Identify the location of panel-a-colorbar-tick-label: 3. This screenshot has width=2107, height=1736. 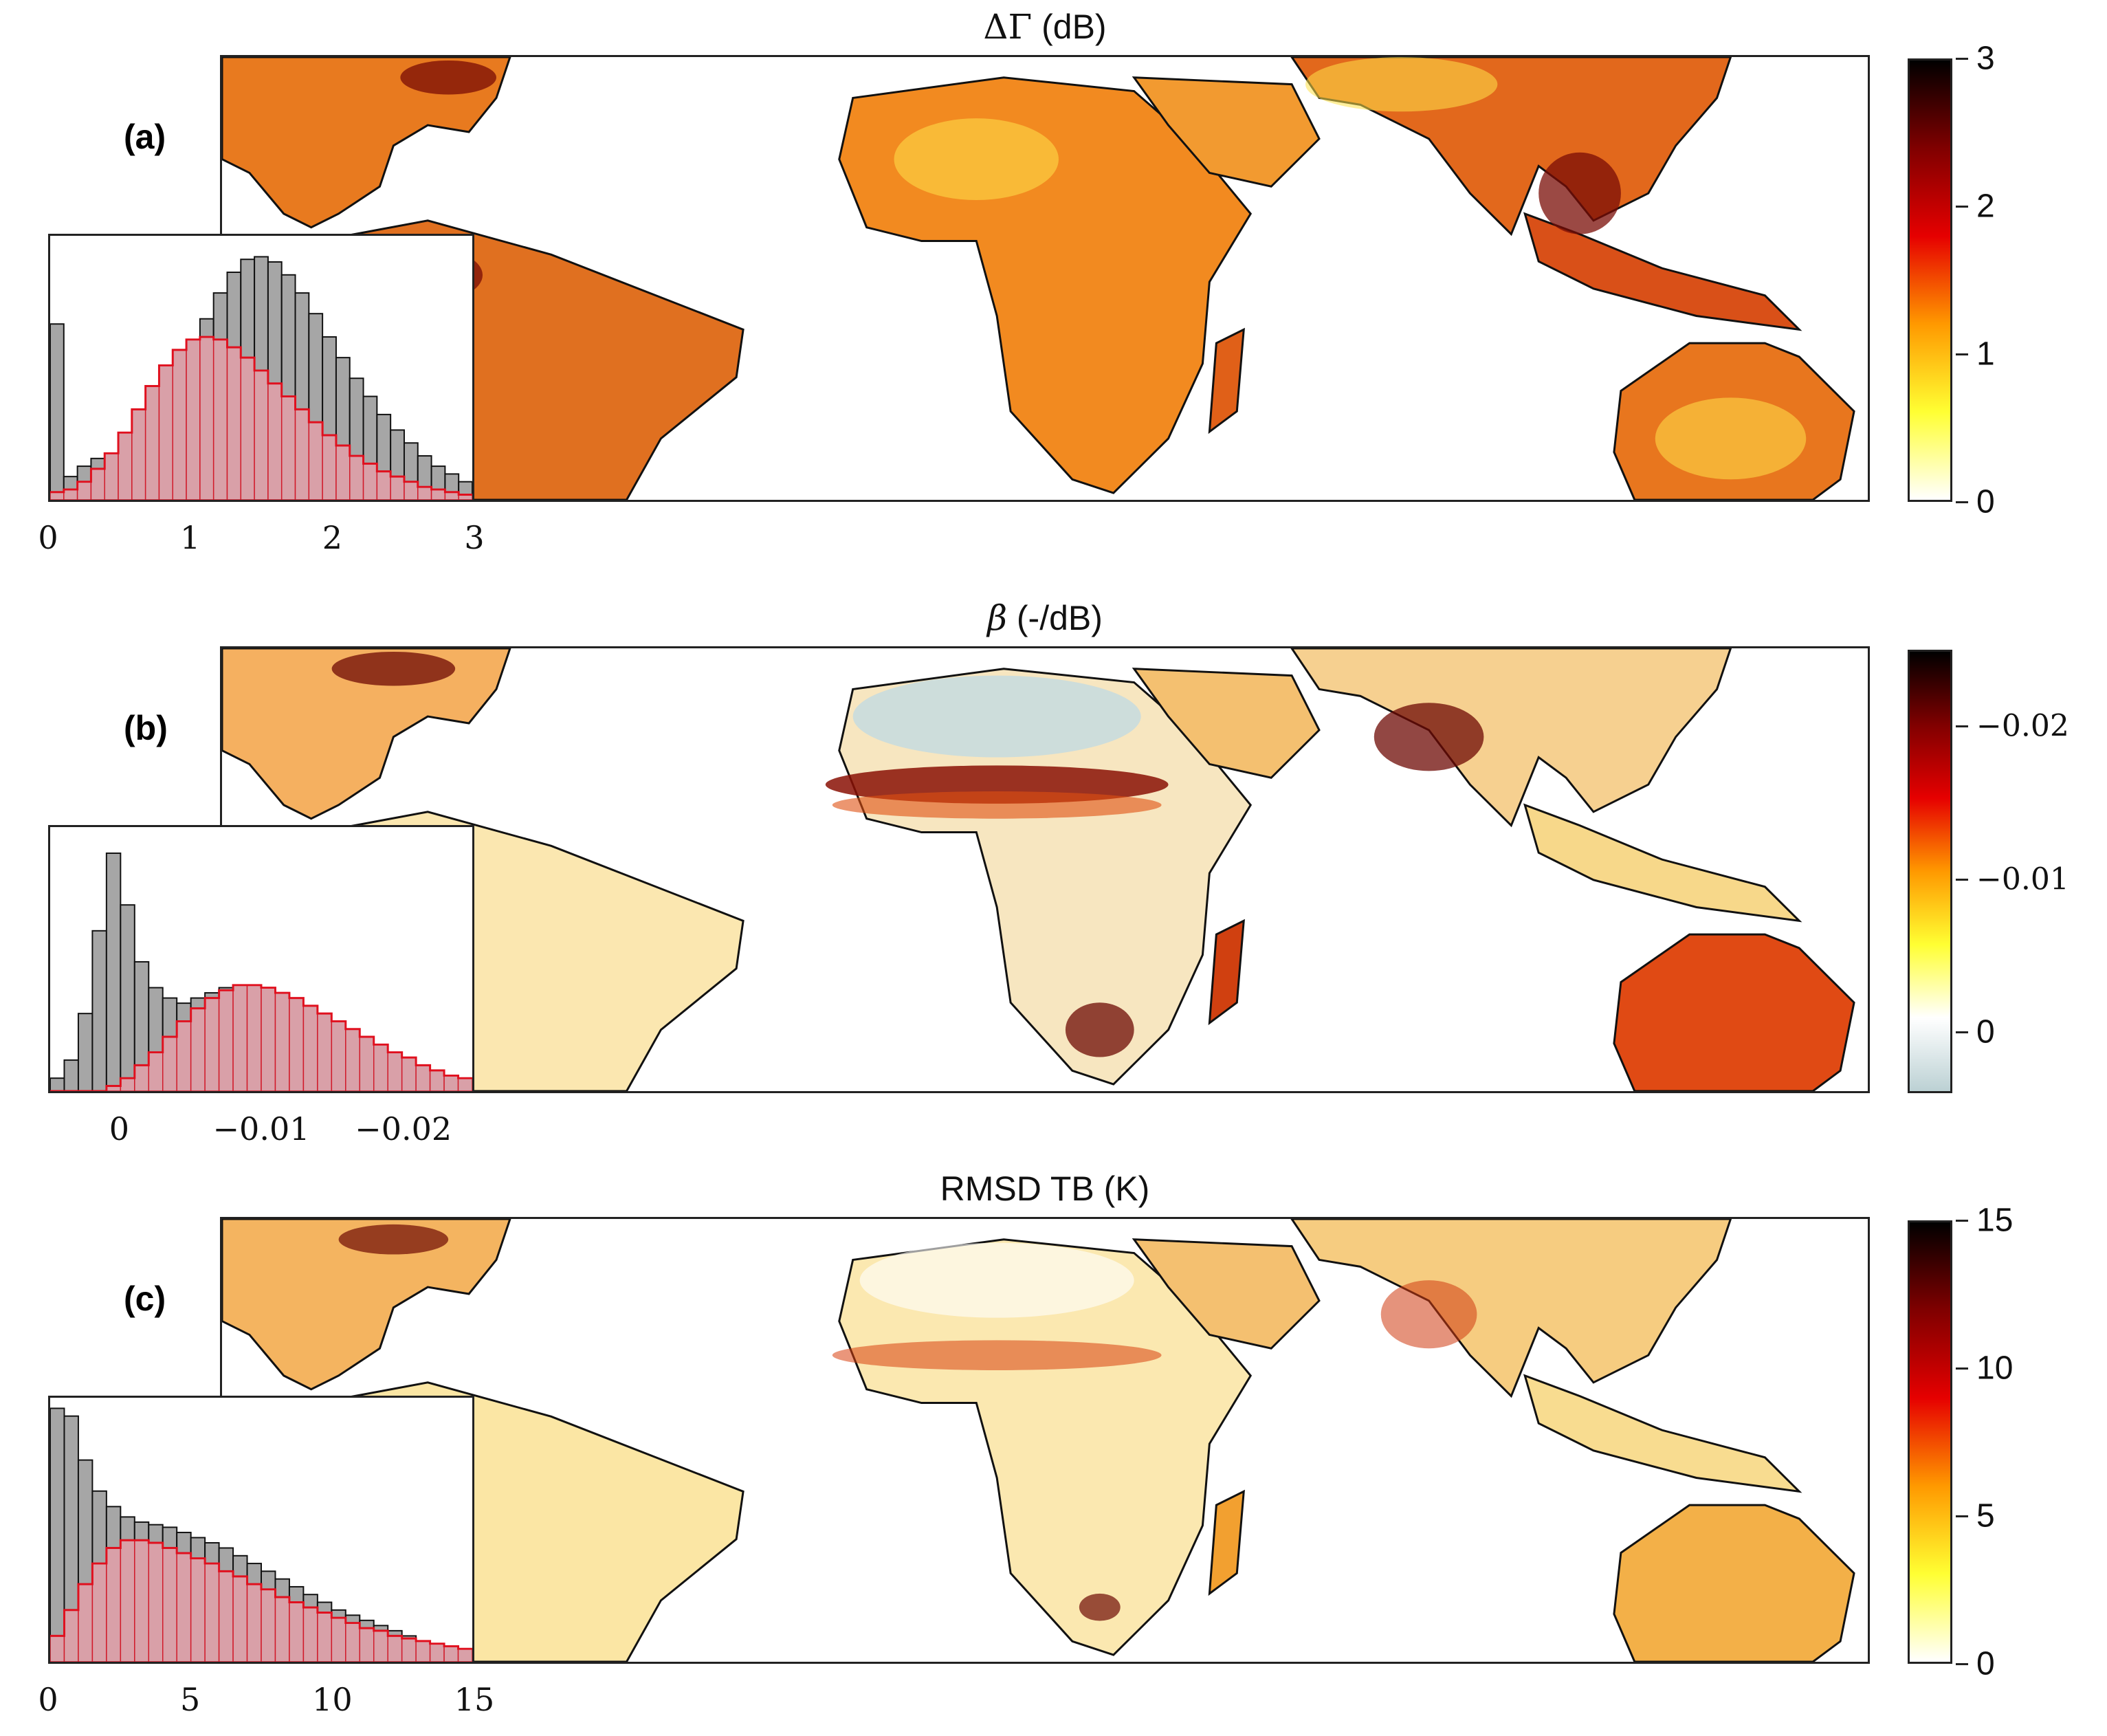
(1985, 58).